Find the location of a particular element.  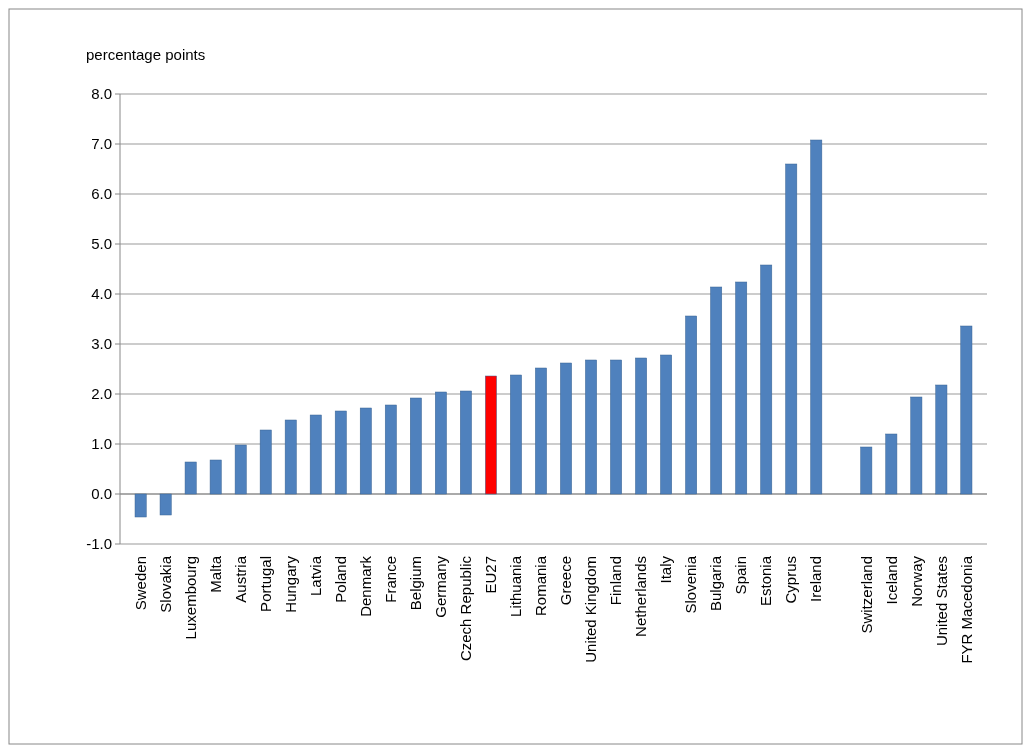

x-tick-label: Sweden is located at coordinates (140, 583).